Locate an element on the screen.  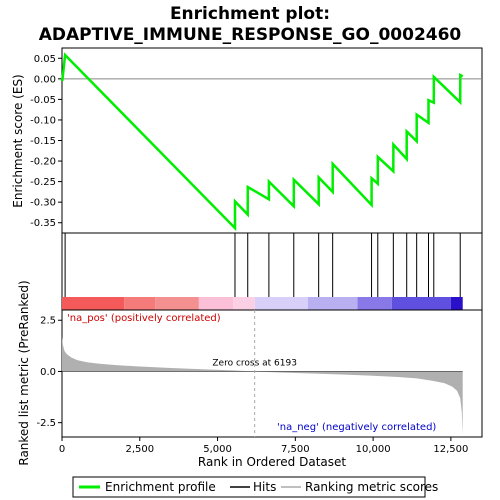
es-tick-label: -0.20 is located at coordinates (43, 162).